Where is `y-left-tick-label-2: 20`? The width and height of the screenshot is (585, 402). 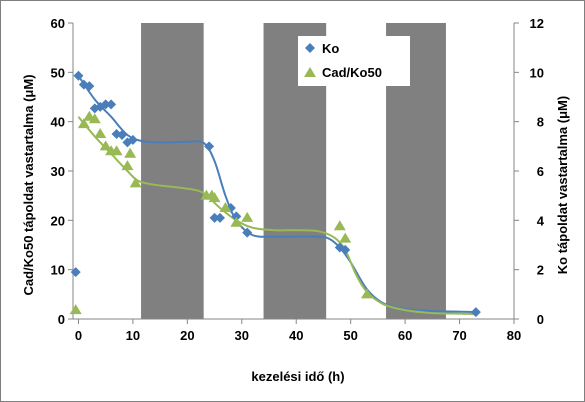
y-left-tick-label-2: 20 is located at coordinates (58, 220).